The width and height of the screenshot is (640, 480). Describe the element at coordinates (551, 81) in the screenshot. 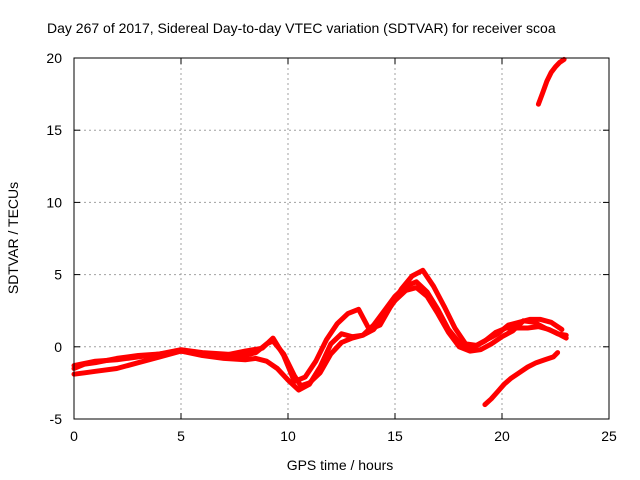

I see `series-line-segment-upper` at that location.